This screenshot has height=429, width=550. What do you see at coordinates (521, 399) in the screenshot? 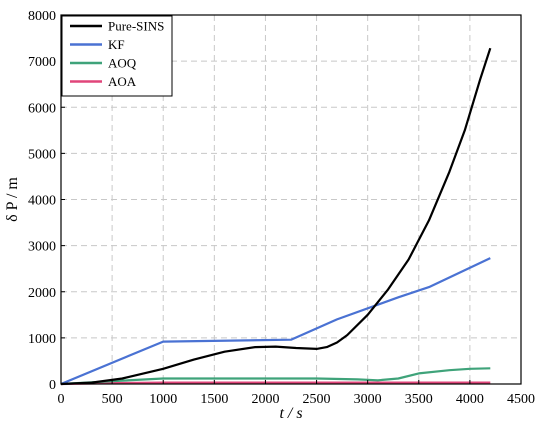
I see `x-tick-label: 4500` at bounding box center [521, 399].